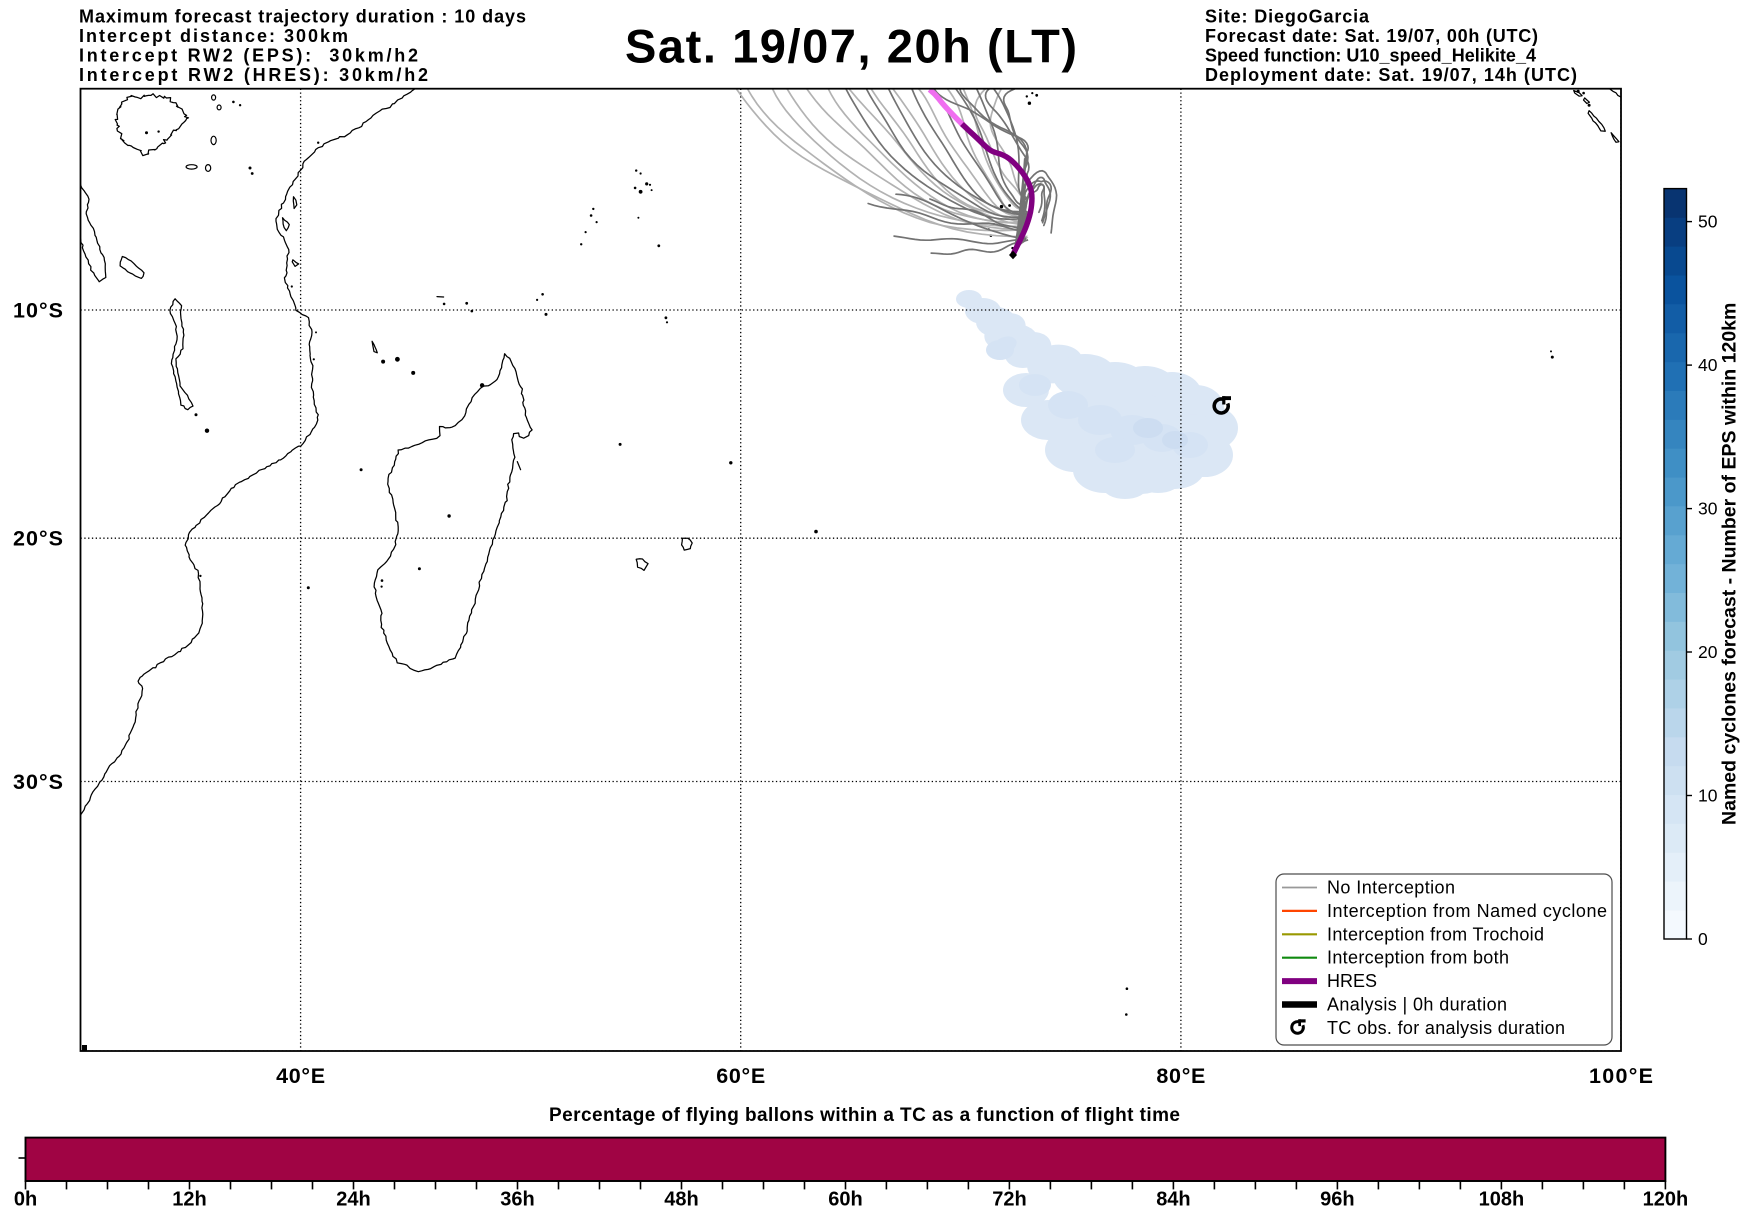  What do you see at coordinates (1708, 509) in the screenshot?
I see `svg-text: 30` at bounding box center [1708, 509].